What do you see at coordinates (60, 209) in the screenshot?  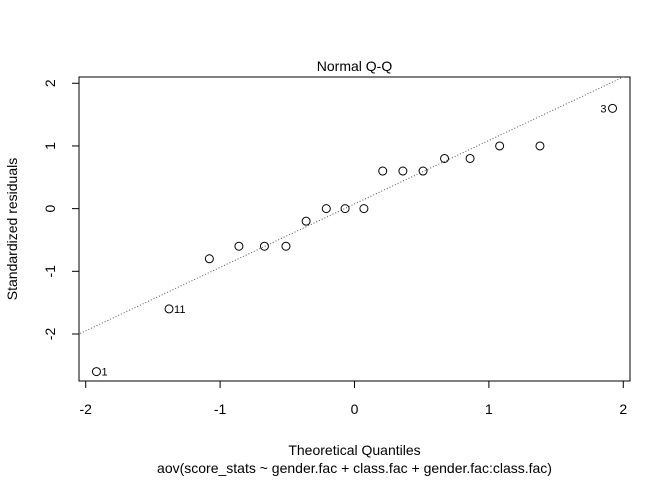 I see `y-axis: -2 -1 0 1 2` at bounding box center [60, 209].